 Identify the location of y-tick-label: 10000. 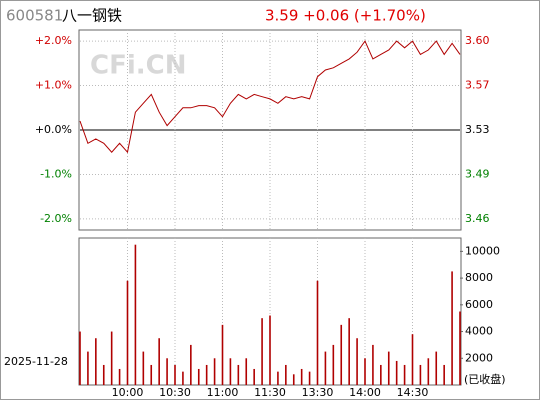
(482, 250).